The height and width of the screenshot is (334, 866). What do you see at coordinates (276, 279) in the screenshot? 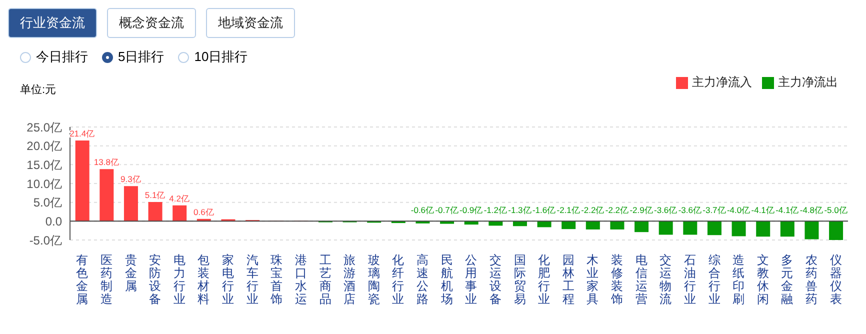
I see `x-tick-label: 珠宝首饰` at bounding box center [276, 279].